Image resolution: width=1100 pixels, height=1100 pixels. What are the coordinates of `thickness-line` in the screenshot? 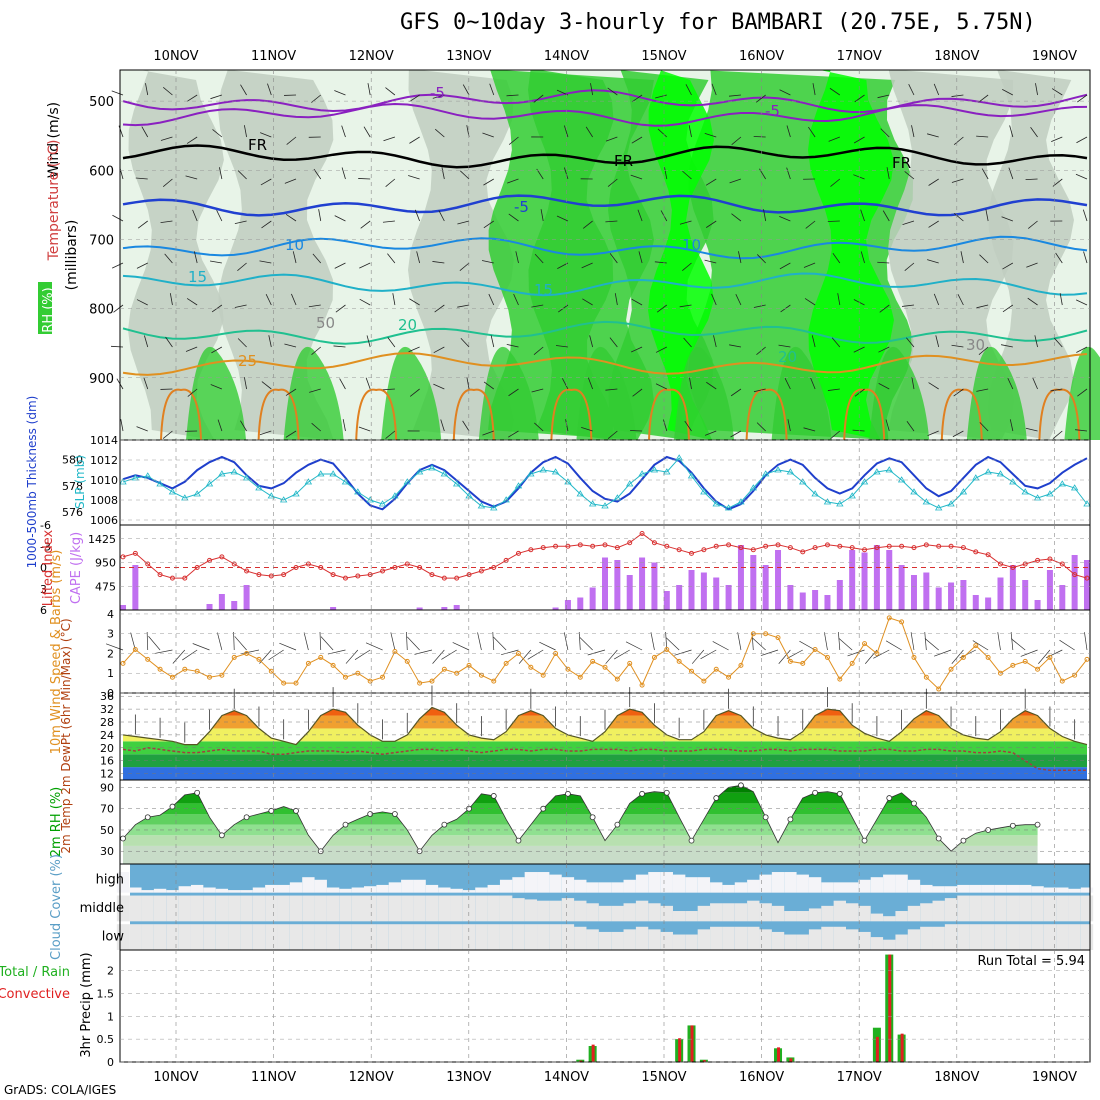 It's located at (605, 483).